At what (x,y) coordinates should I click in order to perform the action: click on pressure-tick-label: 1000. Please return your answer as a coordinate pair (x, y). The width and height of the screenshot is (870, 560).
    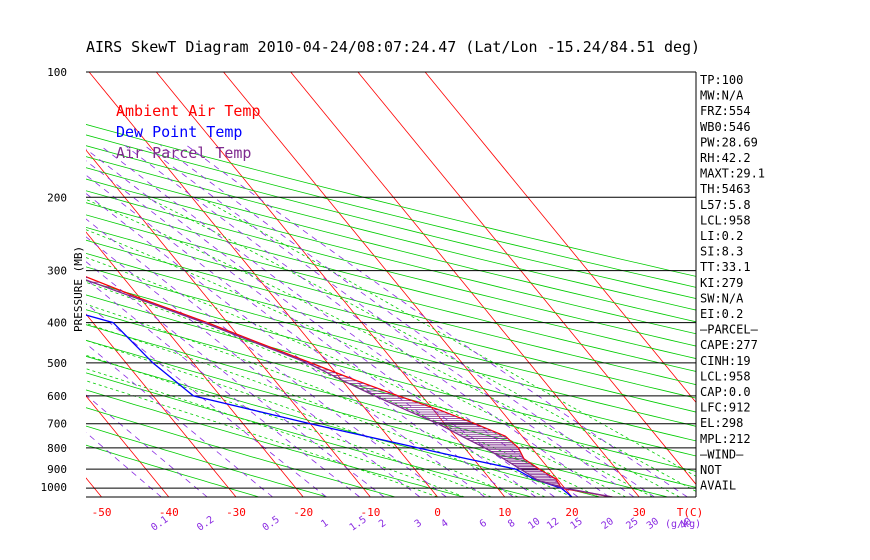
    Looking at the image, I should click on (54, 487).